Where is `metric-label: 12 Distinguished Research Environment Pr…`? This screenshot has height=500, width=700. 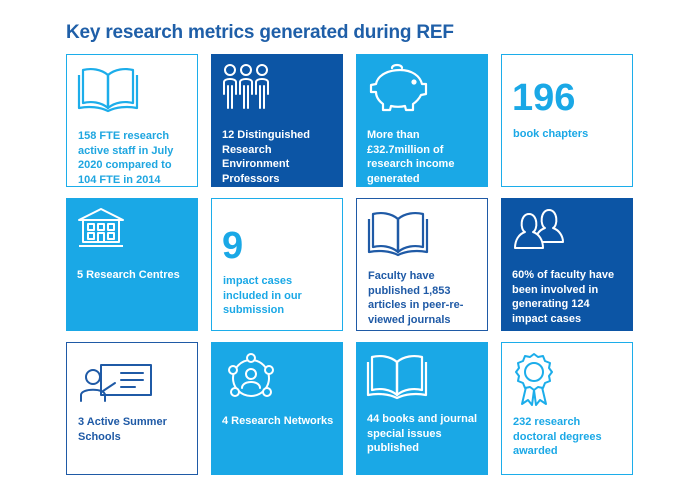 metric-label: 12 Distinguished Research Environment Pr… is located at coordinates (266, 157).